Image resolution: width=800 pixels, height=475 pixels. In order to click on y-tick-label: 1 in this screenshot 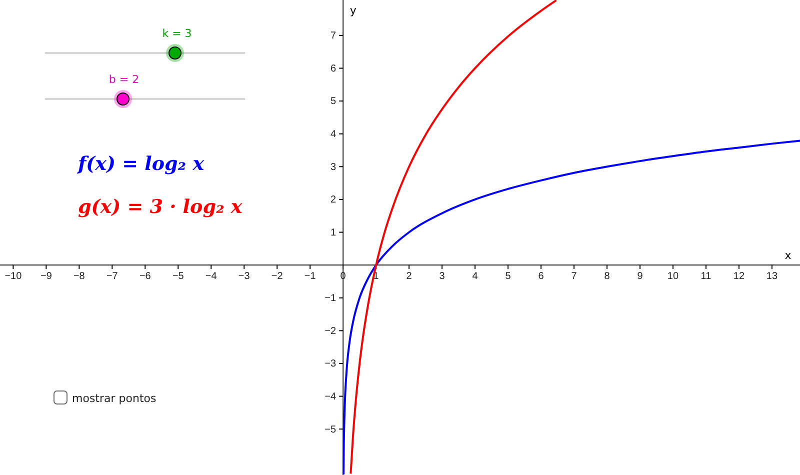, I will do `click(333, 232)`.